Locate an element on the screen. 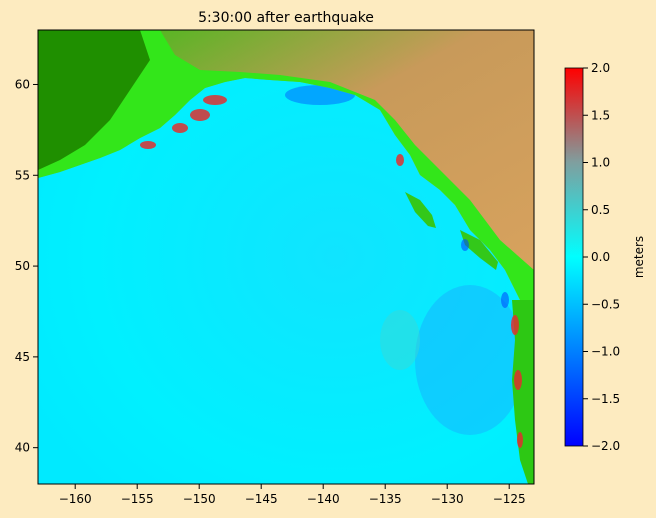 This screenshot has height=518, width=656. y-tick-label: 55 is located at coordinates (22, 175).